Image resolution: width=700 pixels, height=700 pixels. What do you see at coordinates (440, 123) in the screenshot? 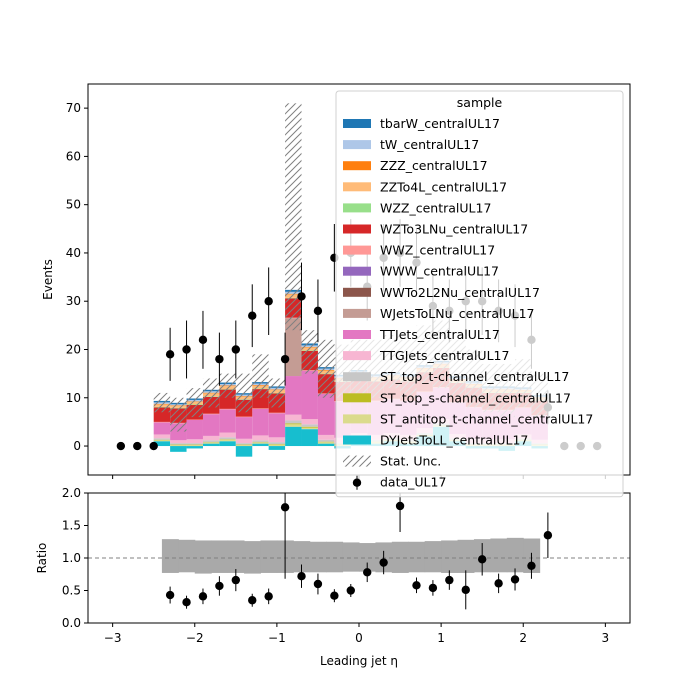
I see `legend-label: tbarW_centralUL17` at bounding box center [440, 123].